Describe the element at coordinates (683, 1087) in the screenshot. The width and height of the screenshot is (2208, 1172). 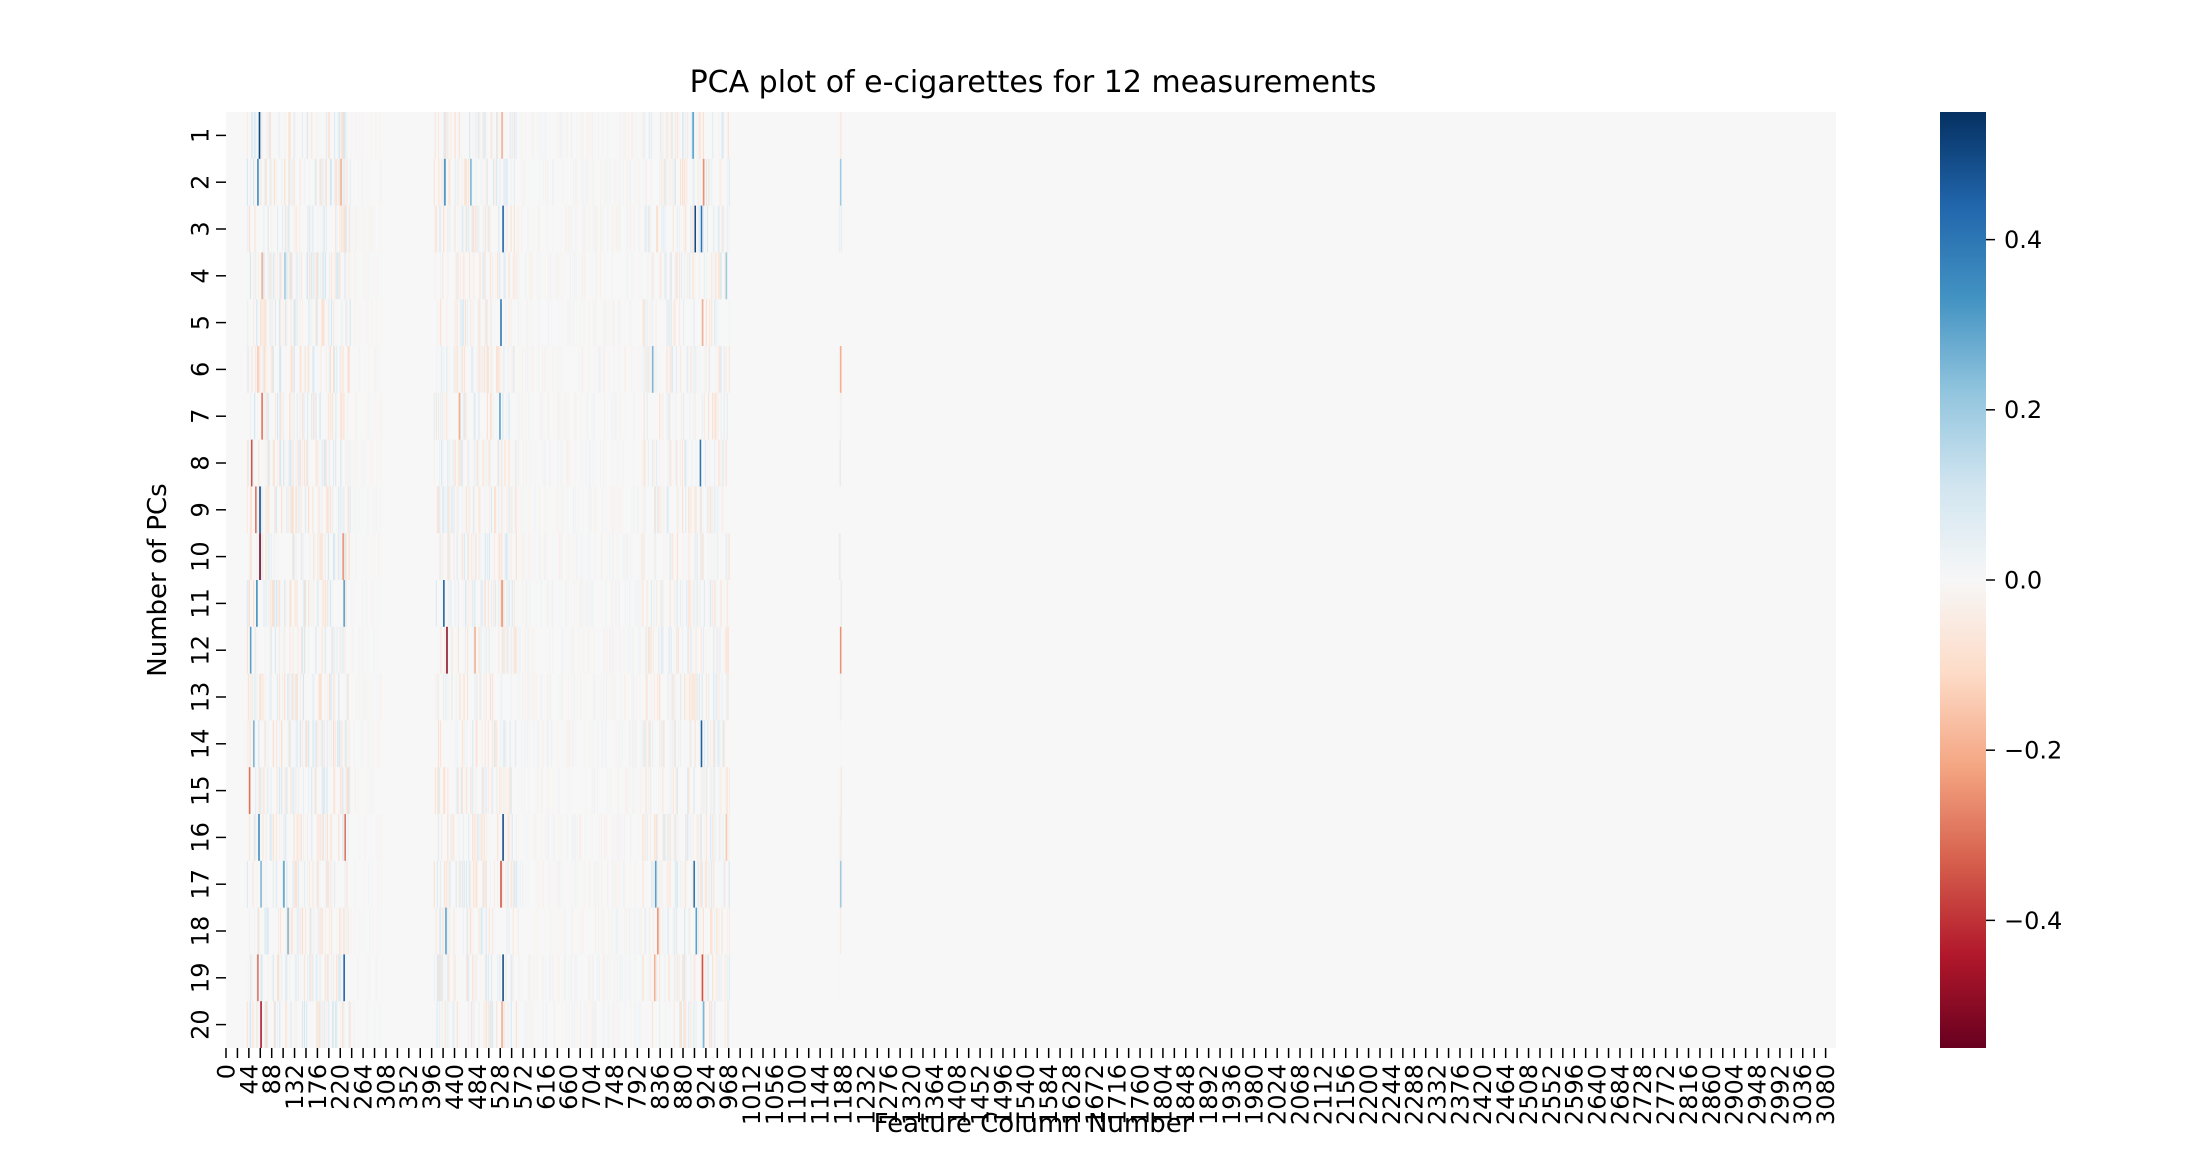
I see `x-tick-label: 880` at that location.